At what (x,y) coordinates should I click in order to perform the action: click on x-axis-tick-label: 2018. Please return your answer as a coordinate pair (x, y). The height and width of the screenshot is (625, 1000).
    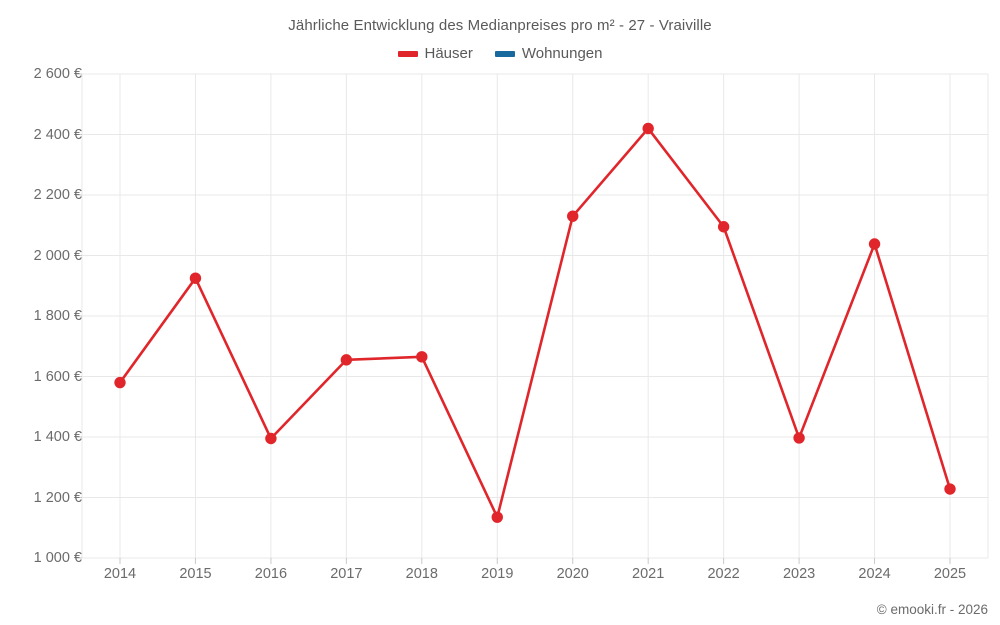
    Looking at the image, I should click on (421, 574).